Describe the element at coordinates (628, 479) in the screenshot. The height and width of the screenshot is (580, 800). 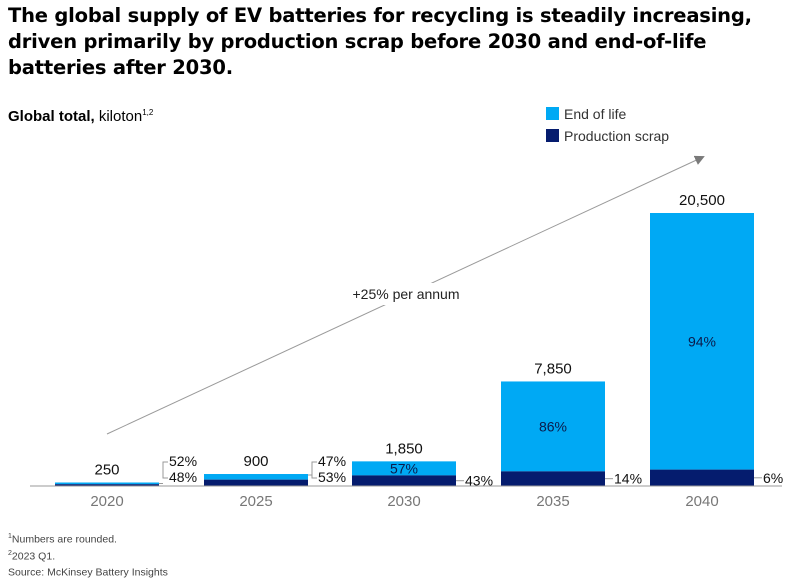
I see `share-label-production-scrap-2035: 14%` at that location.